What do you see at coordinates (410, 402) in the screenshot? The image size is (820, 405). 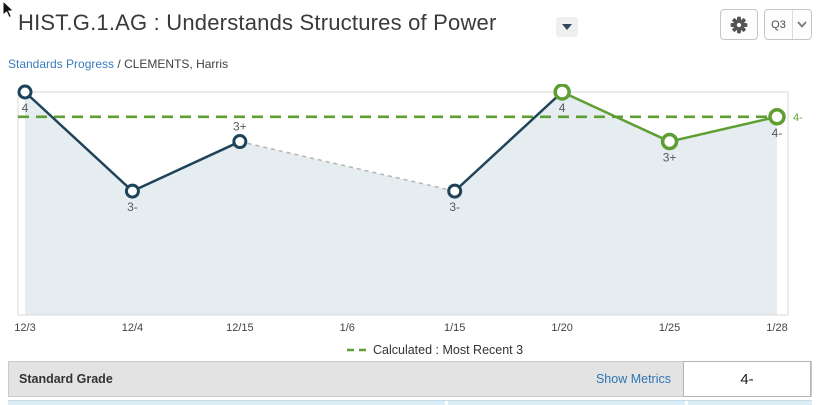 I see `next-table-row-sliver` at bounding box center [410, 402].